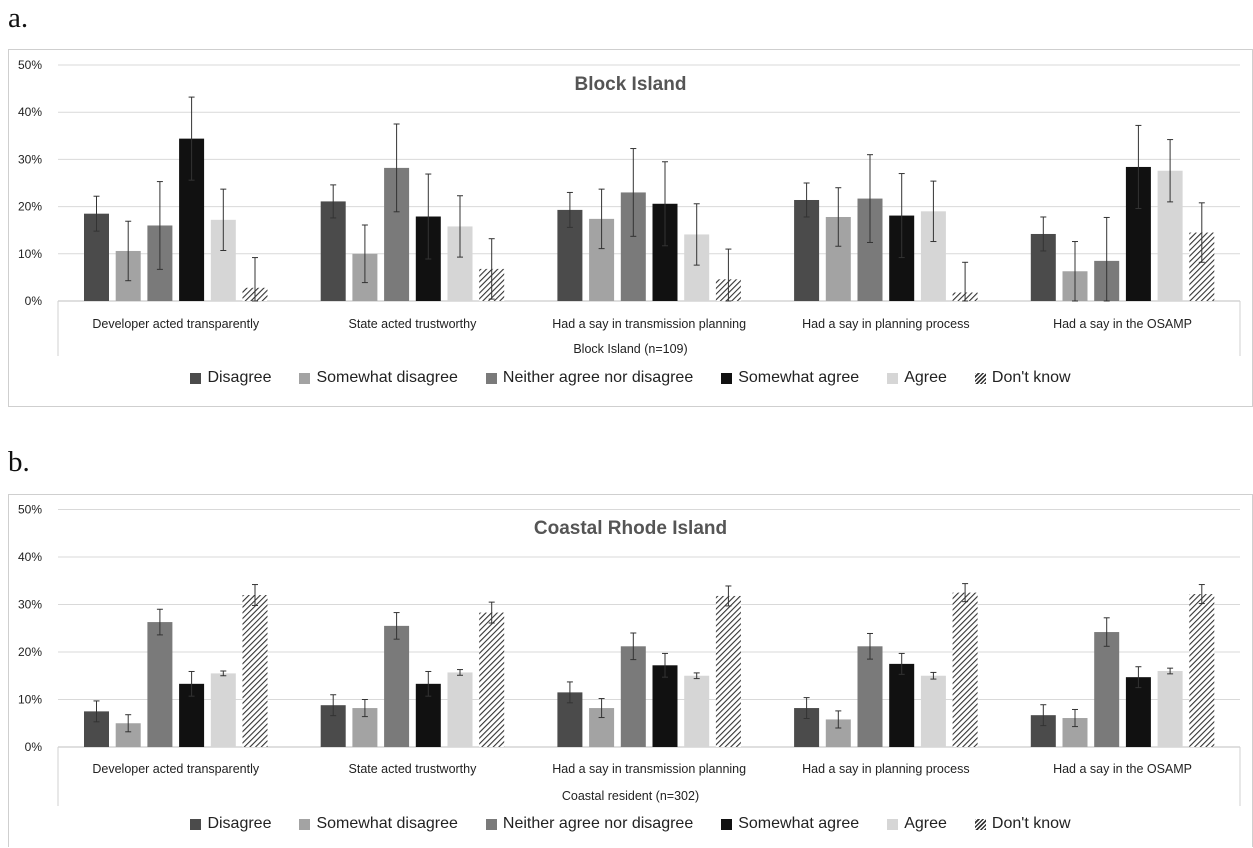 This screenshot has width=1253, height=848. What do you see at coordinates (630, 84) in the screenshot?
I see `chart-title: Block Island` at bounding box center [630, 84].